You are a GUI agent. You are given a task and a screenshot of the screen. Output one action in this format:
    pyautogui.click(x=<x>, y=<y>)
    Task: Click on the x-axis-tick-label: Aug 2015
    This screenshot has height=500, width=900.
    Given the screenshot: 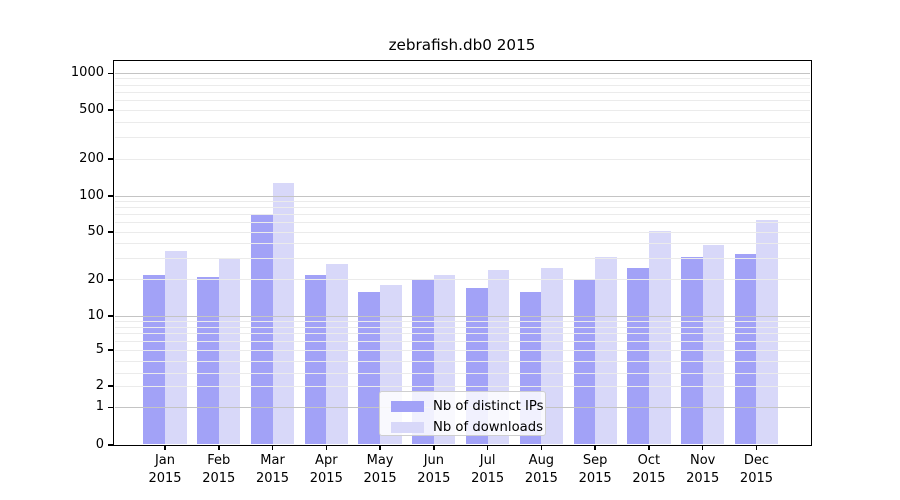 What is the action you would take?
    pyautogui.click(x=541, y=469)
    